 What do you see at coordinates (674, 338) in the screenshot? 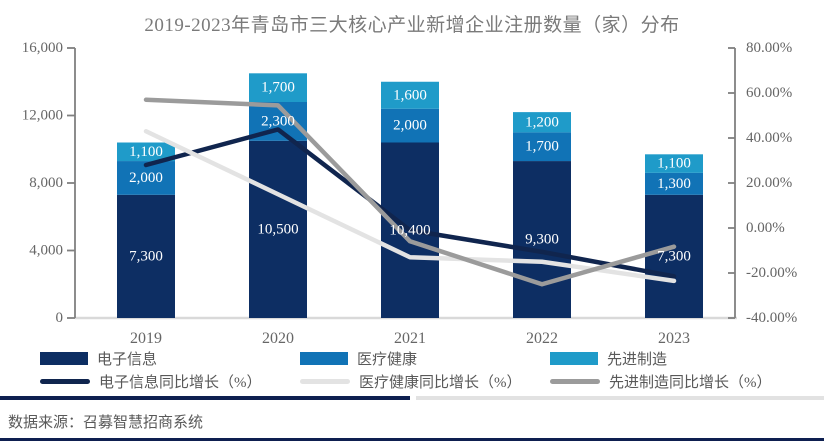
I see `category-label: 2023` at bounding box center [674, 338].